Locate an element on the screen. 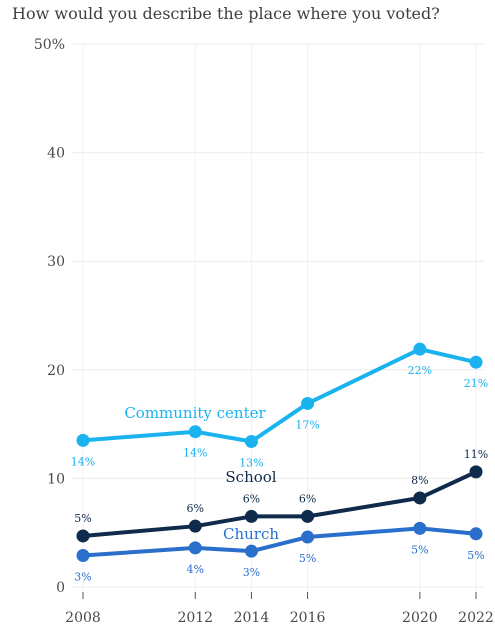 Image resolution: width=495 pixels, height=626 pixels. community-center-series-label: Community center is located at coordinates (195, 413).